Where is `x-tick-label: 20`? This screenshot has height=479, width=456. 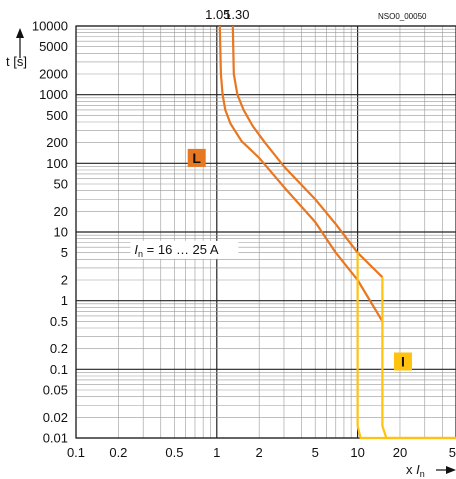
x-tick-label: 20 is located at coordinates (400, 452).